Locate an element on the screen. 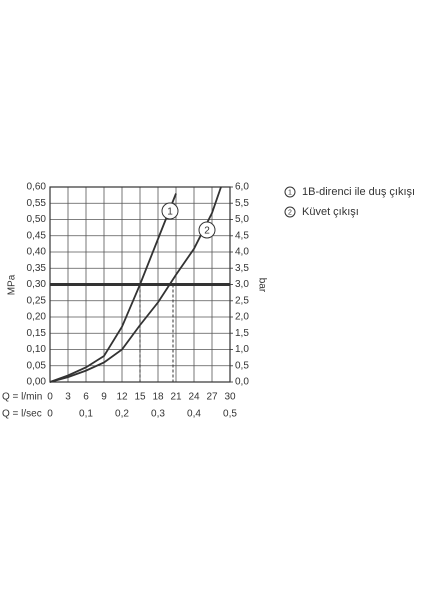 The height and width of the screenshot is (600, 424). y-tick-label: 0,05 is located at coordinates (37, 365).